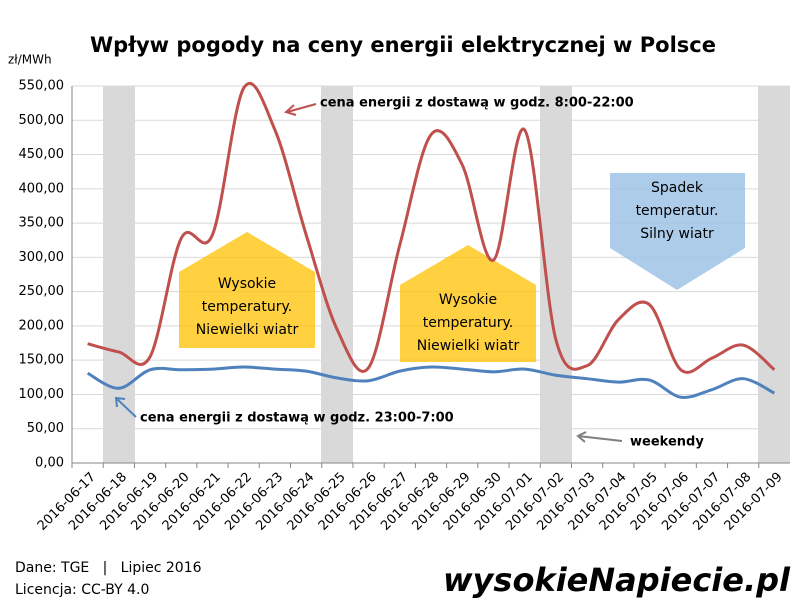 This screenshot has height=615, width=805. Describe the element at coordinates (82, 590) in the screenshot. I see `footer-license: Licencja: CC-BY 4.0` at that location.